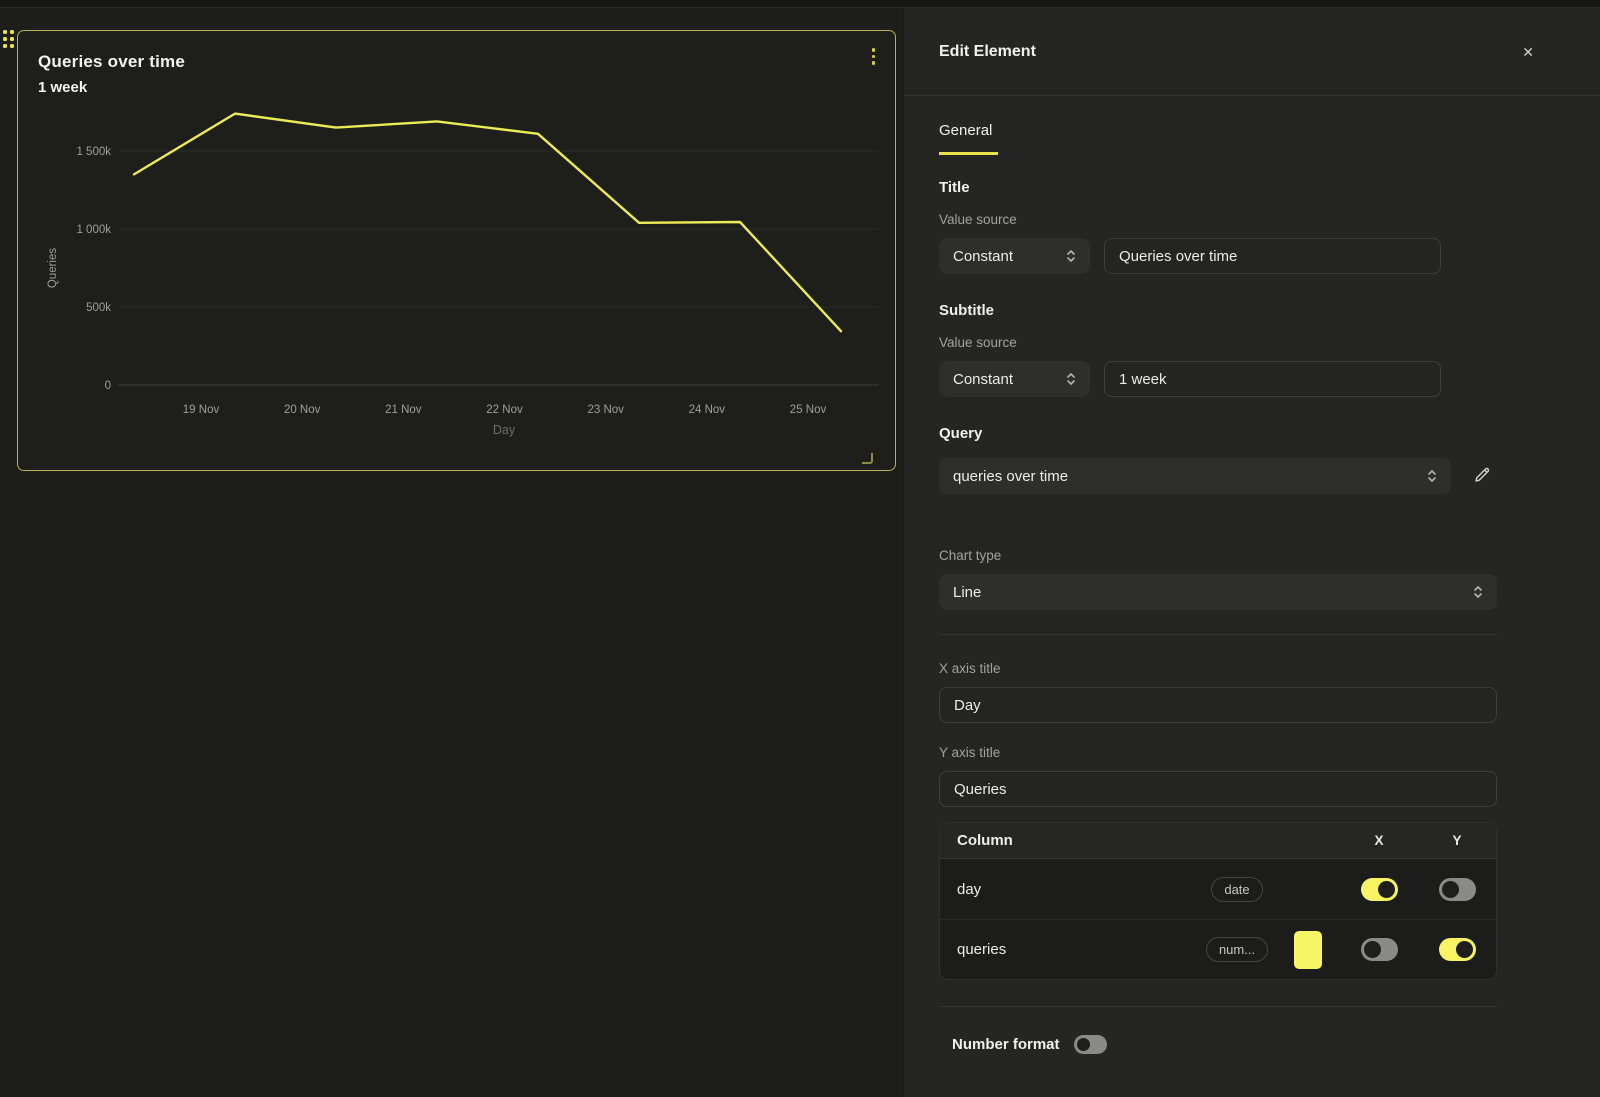  What do you see at coordinates (93, 230) in the screenshot?
I see `y-tick-label: 1 000k` at bounding box center [93, 230].